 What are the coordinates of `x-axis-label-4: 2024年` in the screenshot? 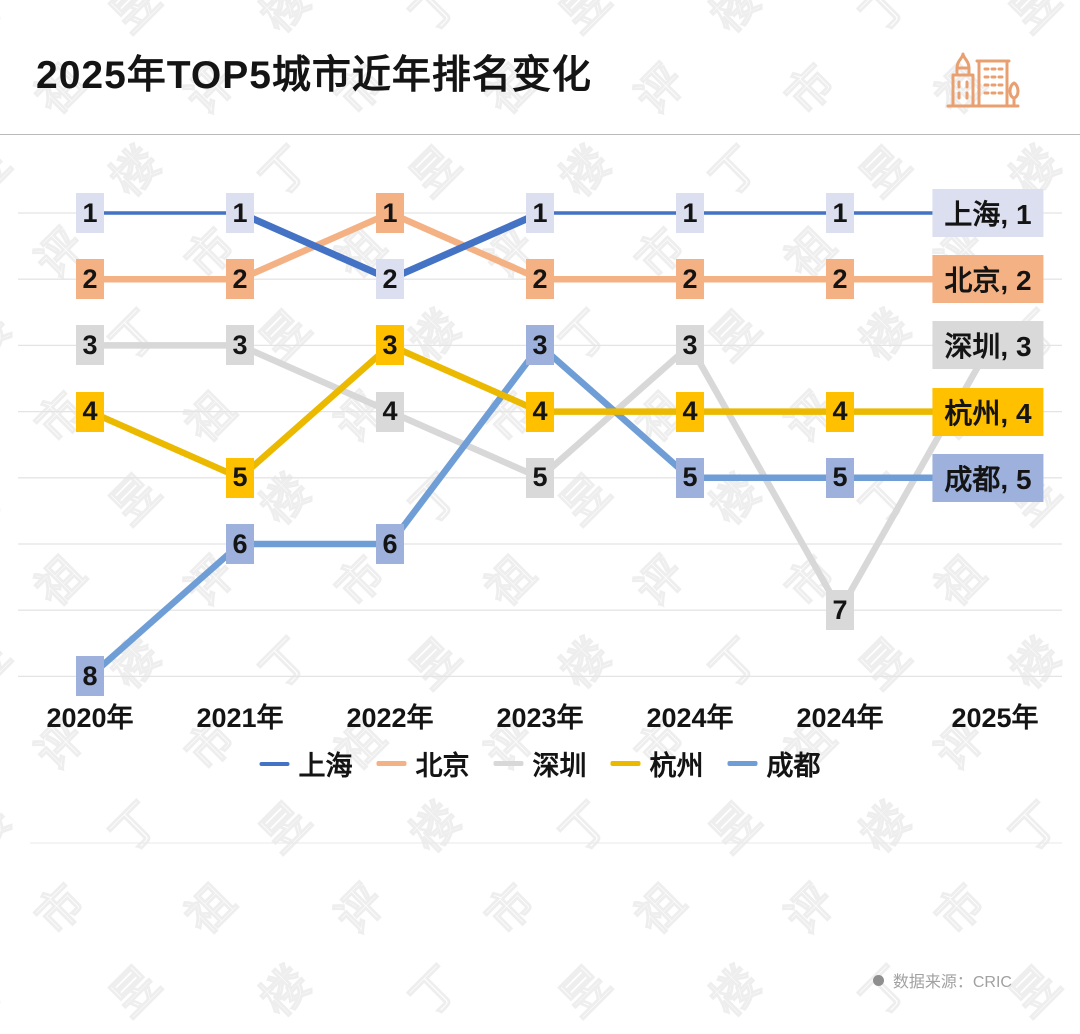 It's located at (690, 718).